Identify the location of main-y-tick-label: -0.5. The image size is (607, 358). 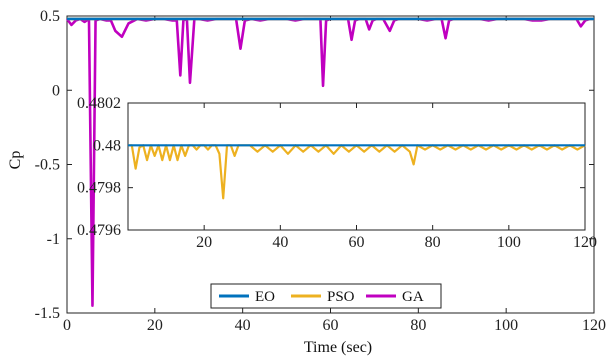
(47, 165).